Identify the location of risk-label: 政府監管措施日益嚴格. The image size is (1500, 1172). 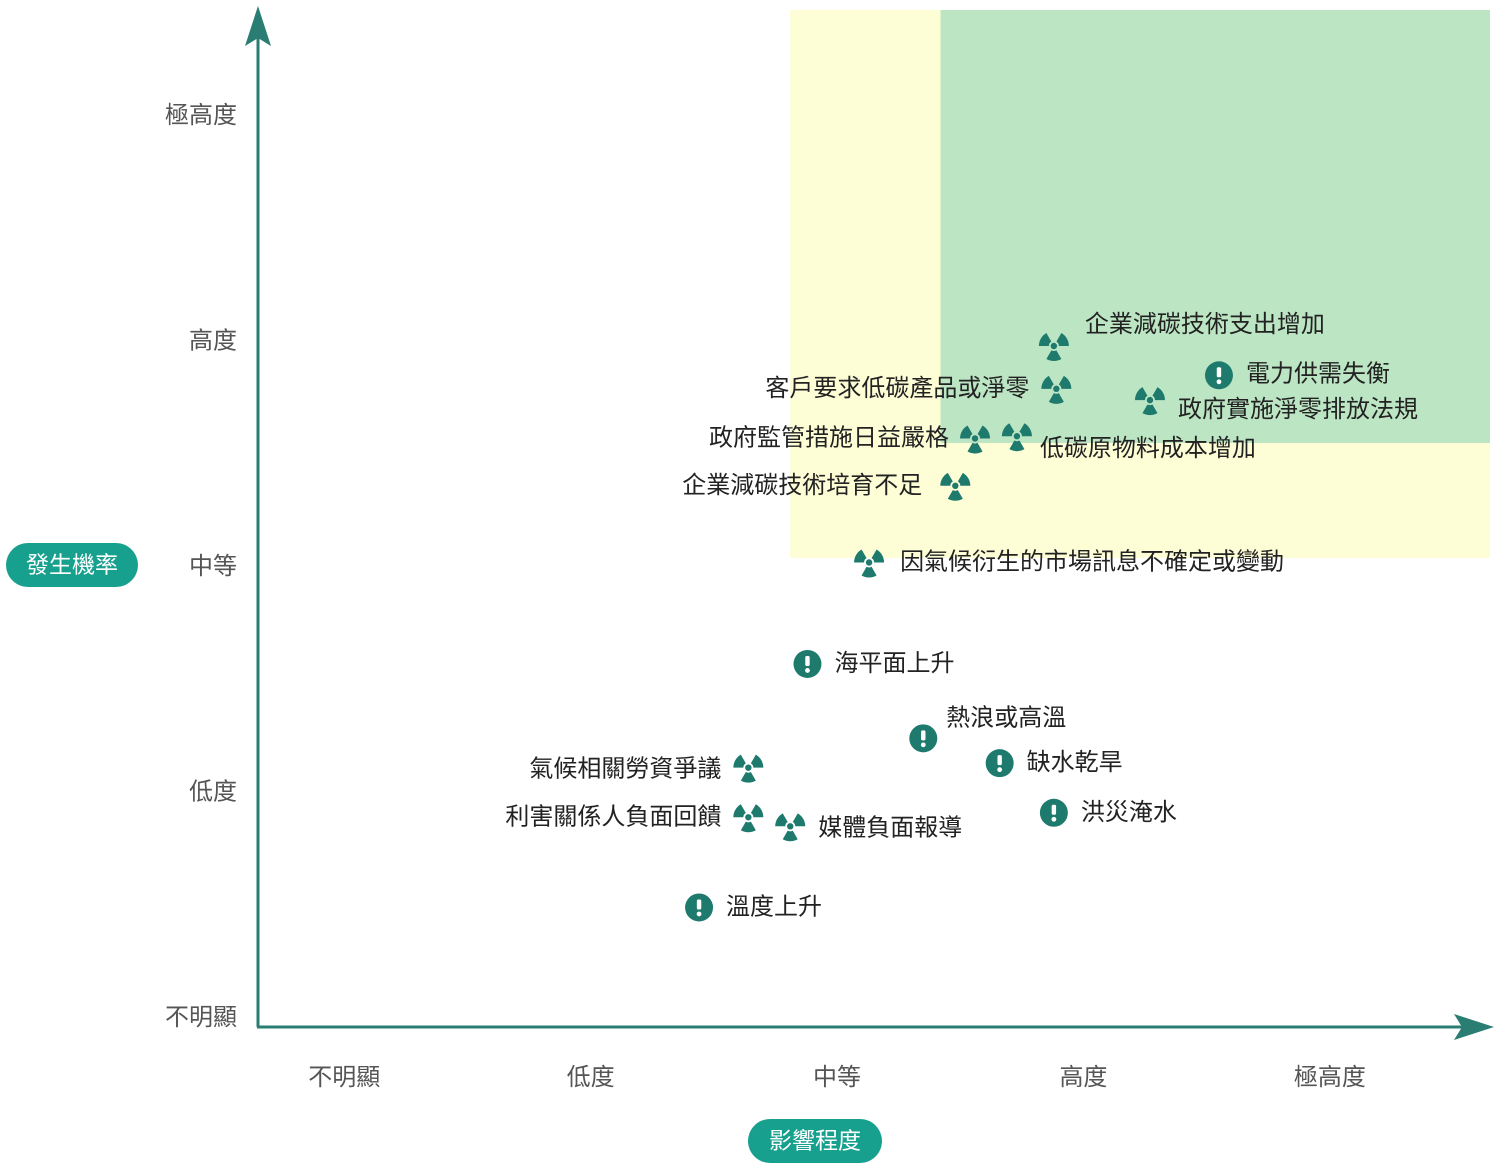
(829, 437).